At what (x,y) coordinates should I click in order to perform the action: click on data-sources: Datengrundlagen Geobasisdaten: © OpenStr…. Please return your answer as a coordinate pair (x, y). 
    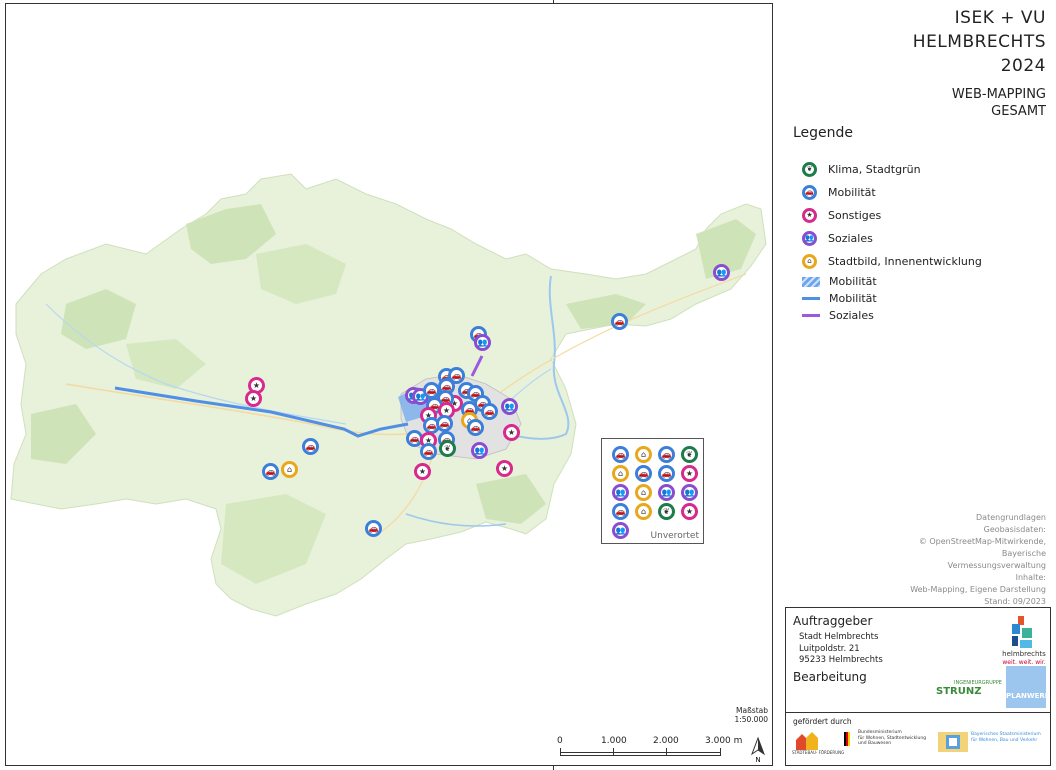
    Looking at the image, I should click on (946, 560).